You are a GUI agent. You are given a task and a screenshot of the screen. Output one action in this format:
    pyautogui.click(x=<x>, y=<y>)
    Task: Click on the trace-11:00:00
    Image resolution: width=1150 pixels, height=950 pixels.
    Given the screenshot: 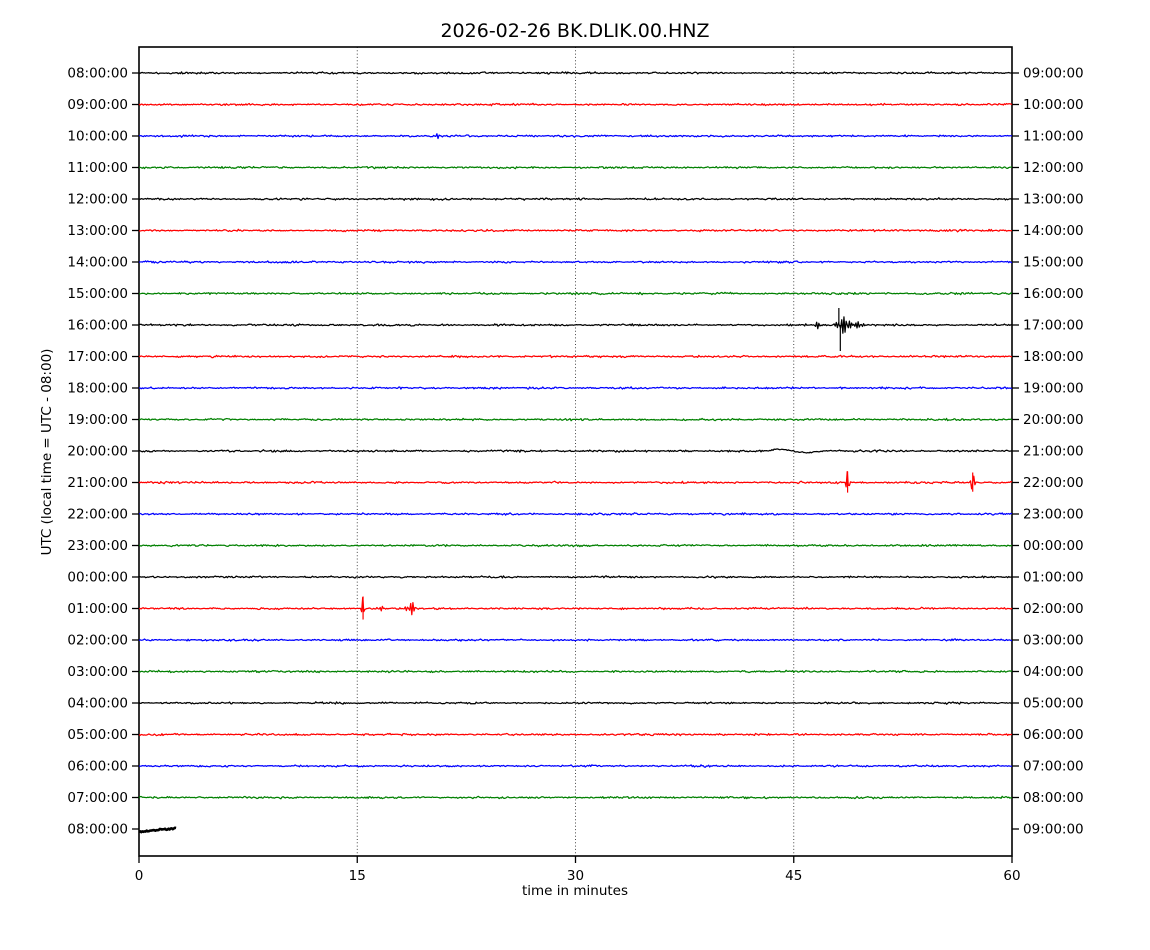 What is the action you would take?
    pyautogui.click(x=575, y=167)
    